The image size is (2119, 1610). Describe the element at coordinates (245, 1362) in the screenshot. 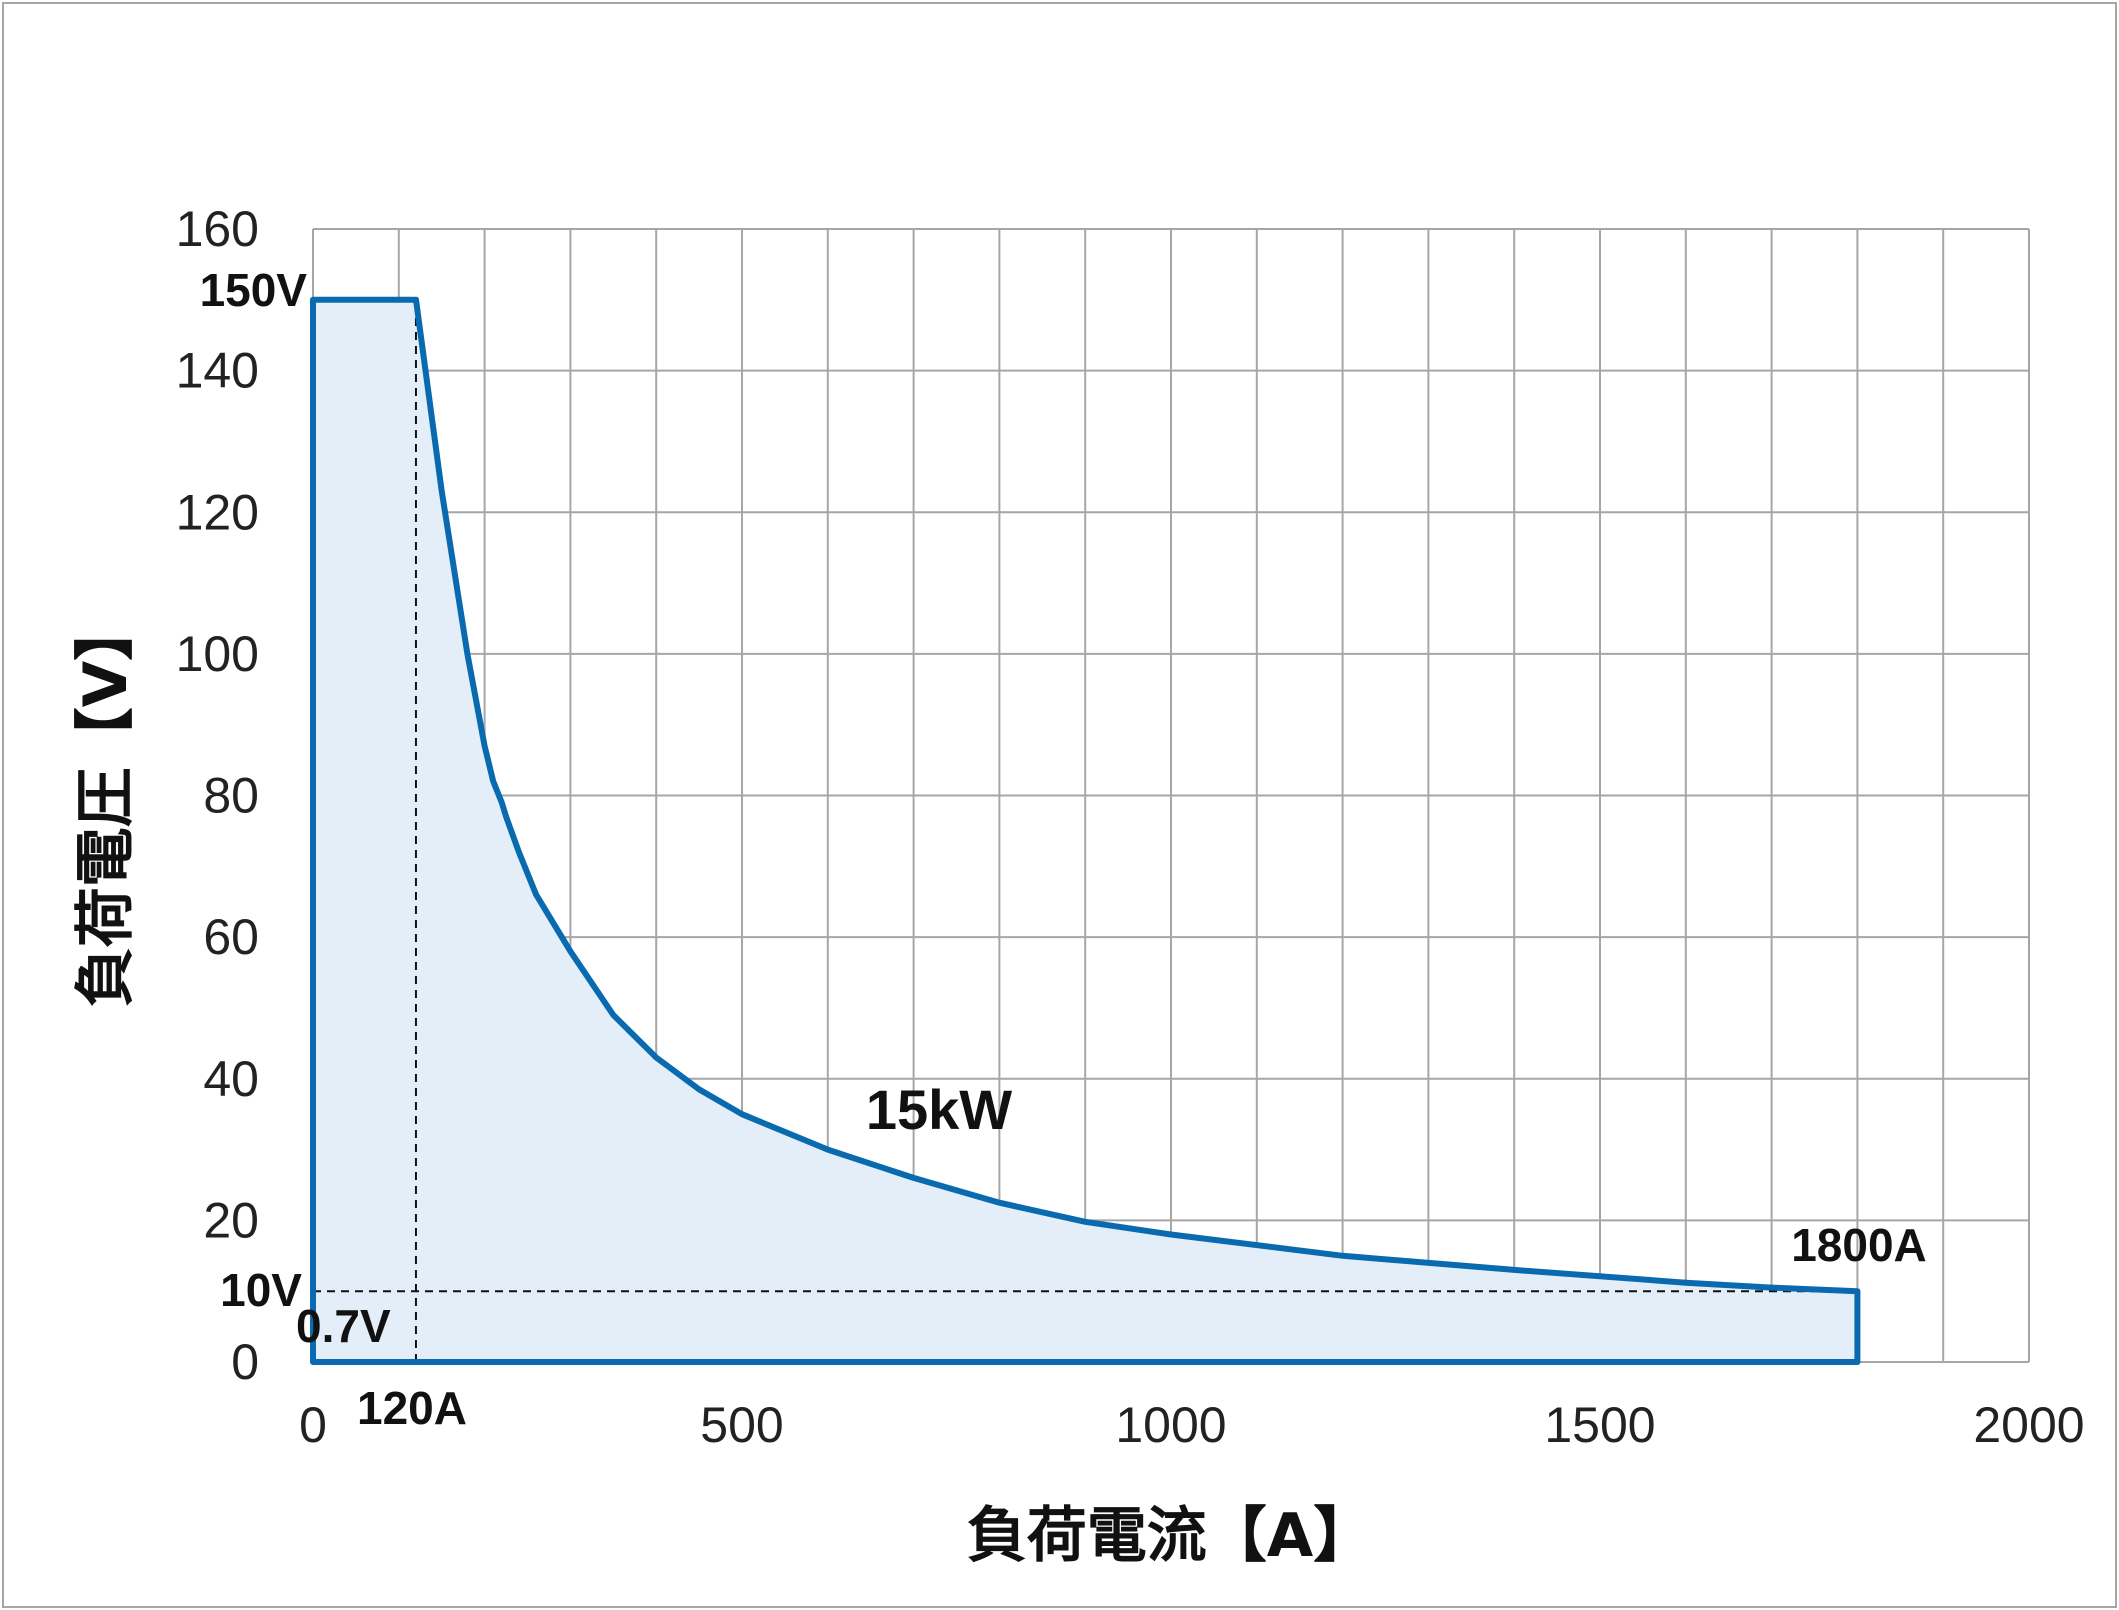

I see `y-tick-label: 0` at that location.